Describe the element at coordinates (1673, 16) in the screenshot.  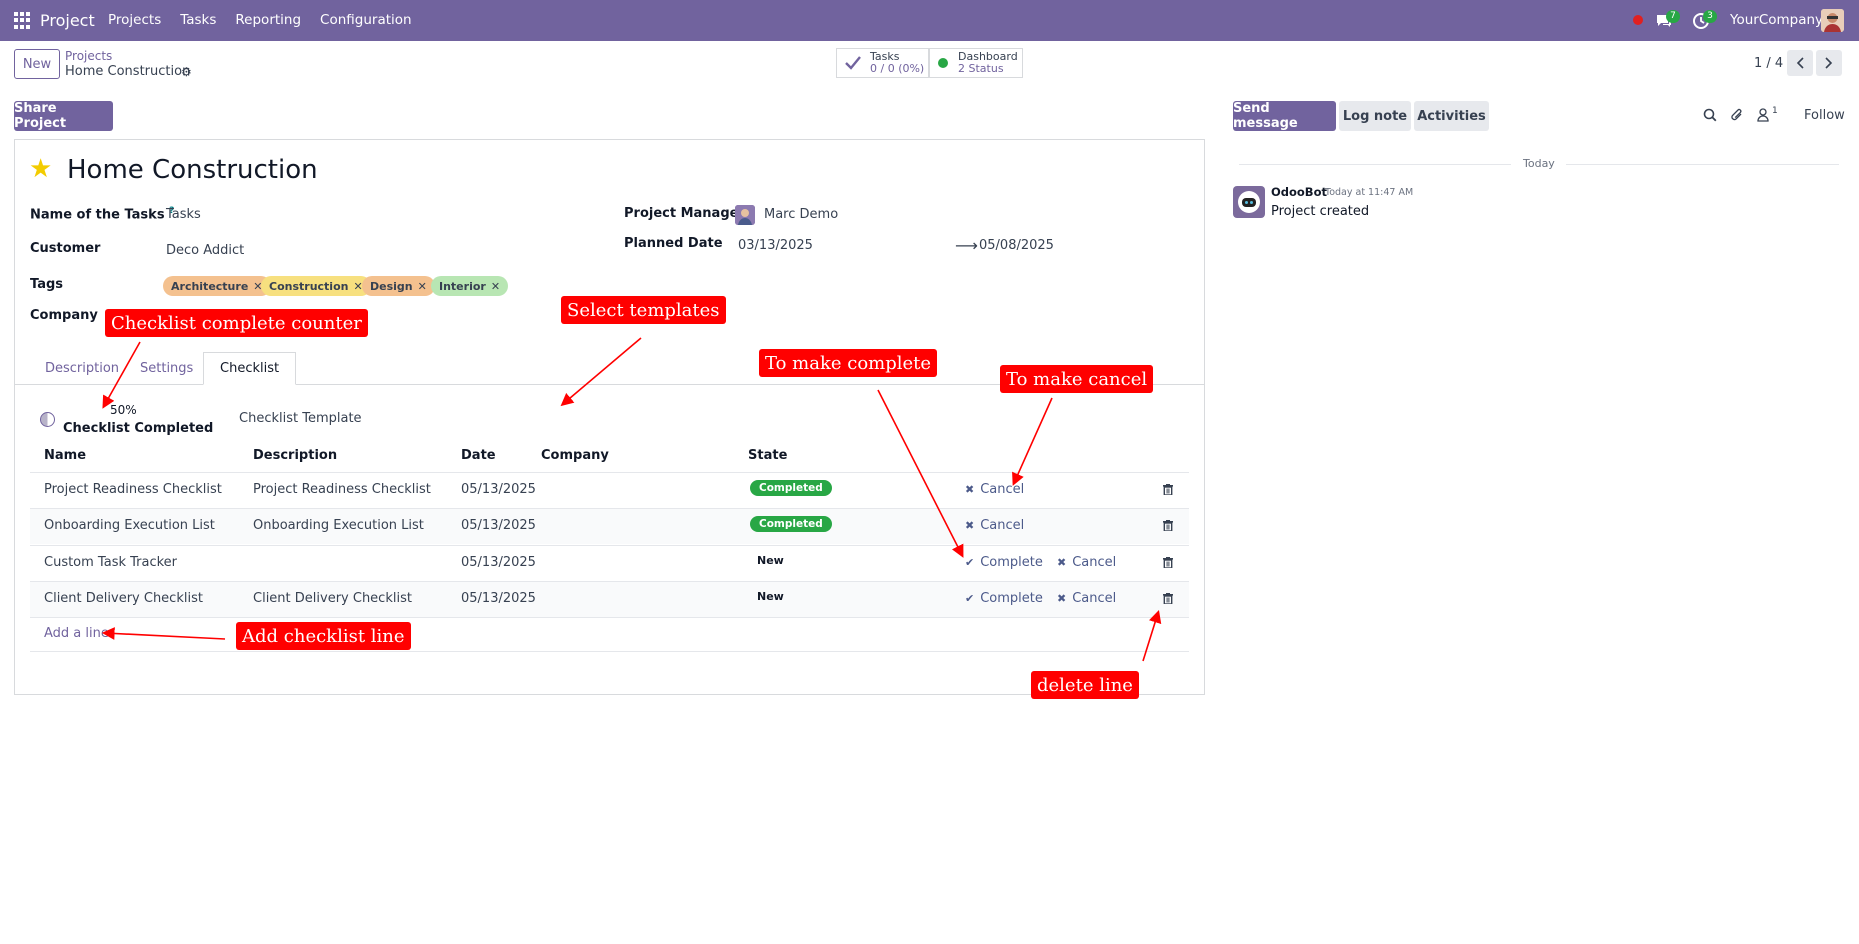
I see `messages-badge: 7` at that location.